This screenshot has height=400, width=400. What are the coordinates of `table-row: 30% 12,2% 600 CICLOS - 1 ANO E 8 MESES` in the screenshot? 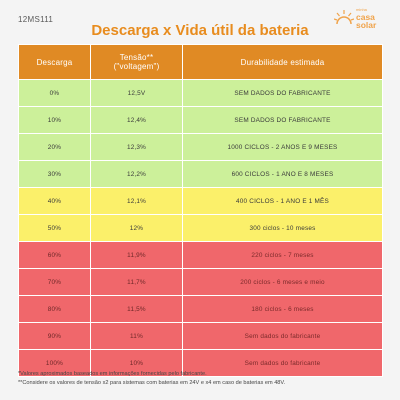 It's located at (200, 174).